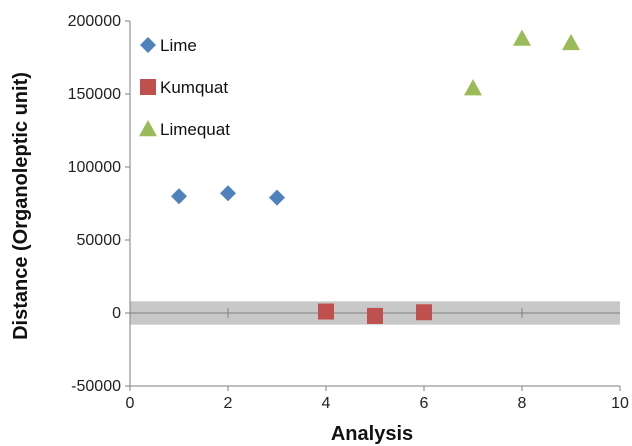  Describe the element at coordinates (21, 206) in the screenshot. I see `y-axis-title: Distance (Organoleptic unit)` at that location.